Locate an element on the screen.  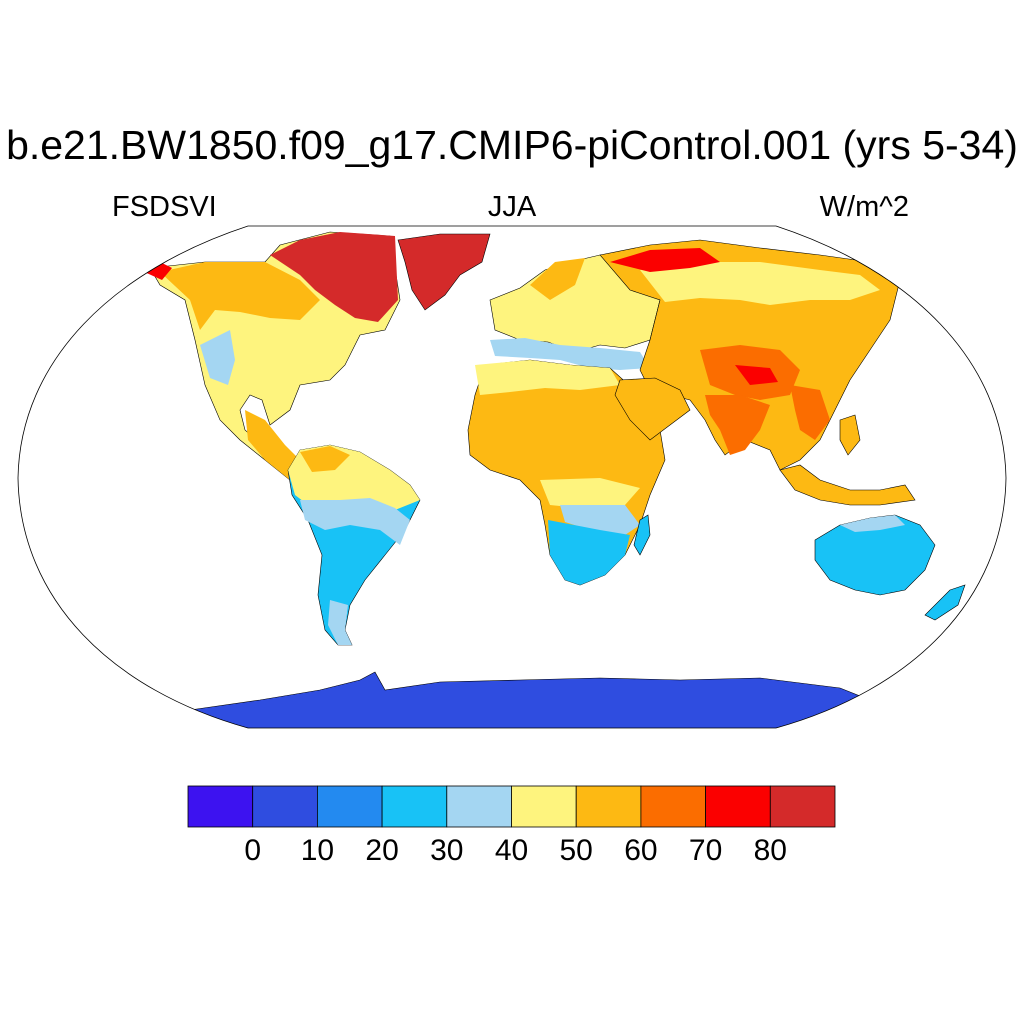
southern-africa-lightblue is located at coordinates (600, 520).